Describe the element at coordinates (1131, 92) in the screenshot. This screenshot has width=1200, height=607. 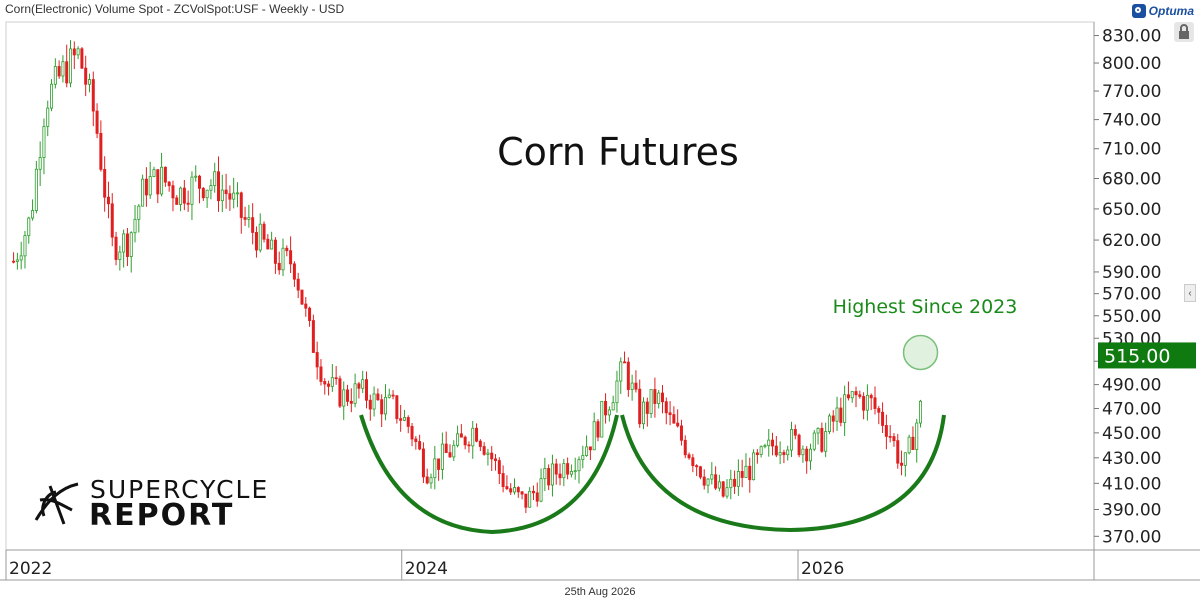
I see `y-tick-label: 770.00` at that location.